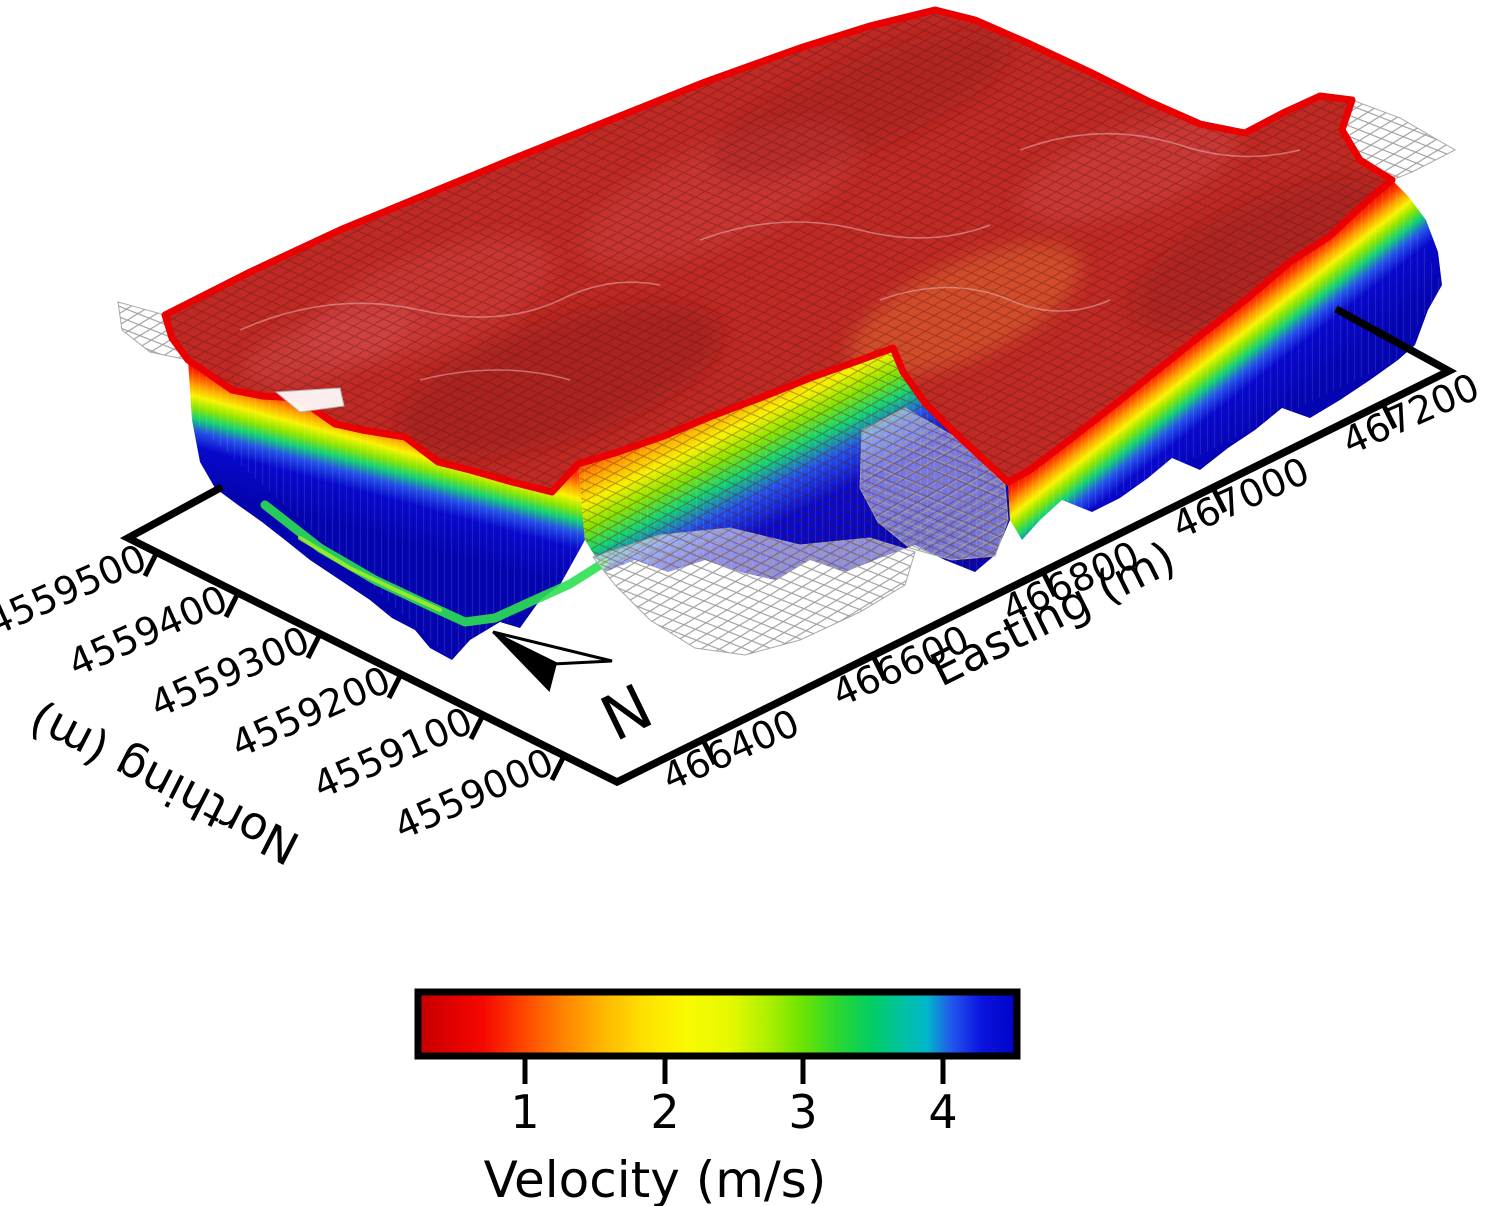  What do you see at coordinates (524, 1112) in the screenshot?
I see `colorbar-tick-label: 1` at bounding box center [524, 1112].